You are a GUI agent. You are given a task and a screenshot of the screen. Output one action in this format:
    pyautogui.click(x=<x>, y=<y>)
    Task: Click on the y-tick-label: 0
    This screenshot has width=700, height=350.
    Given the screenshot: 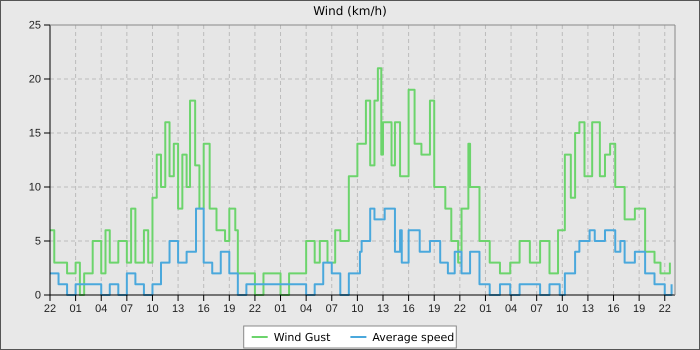 What is the action you would take?
    pyautogui.click(x=37, y=296)
    